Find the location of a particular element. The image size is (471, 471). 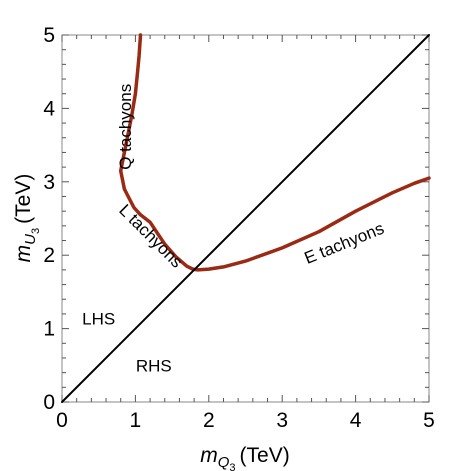

y-tick-label: 1 is located at coordinates (49, 329).